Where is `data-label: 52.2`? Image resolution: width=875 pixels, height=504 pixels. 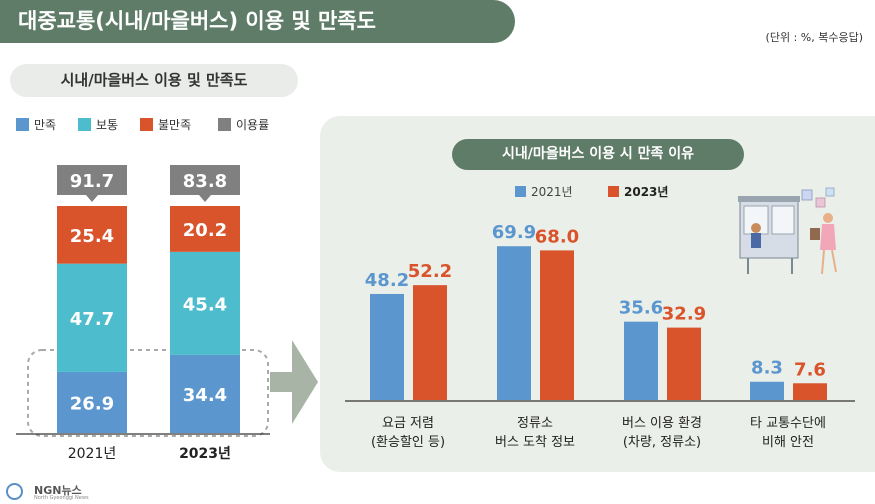
data-label: 52.2 is located at coordinates (430, 271).